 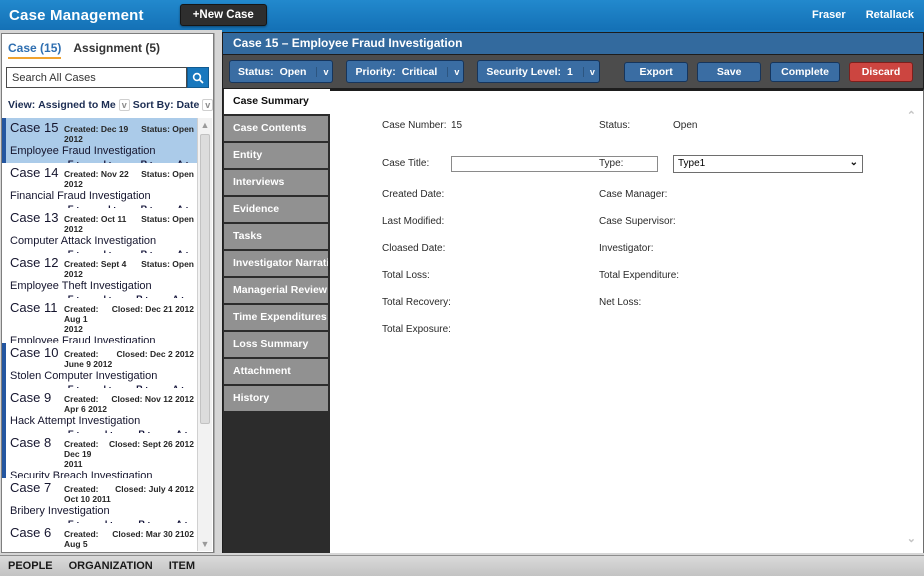 What do you see at coordinates (611, 163) in the screenshot?
I see `type-label: Type:` at bounding box center [611, 163].